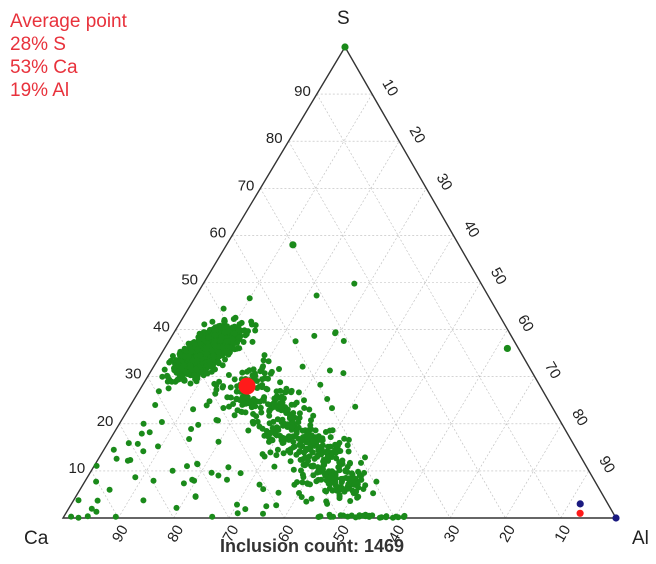  What do you see at coordinates (40, 90) in the screenshot?
I see `average-point-al: 19% Al` at bounding box center [40, 90].